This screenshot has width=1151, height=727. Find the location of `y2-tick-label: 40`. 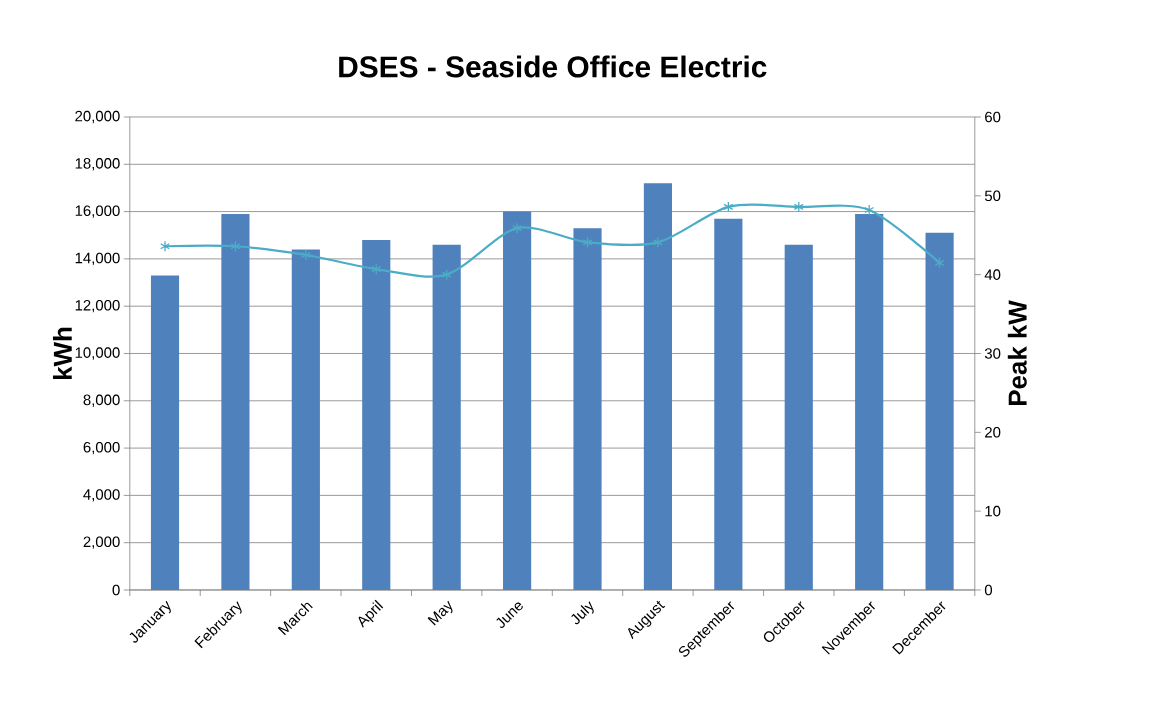

y2-tick-label: 40 is located at coordinates (992, 274).